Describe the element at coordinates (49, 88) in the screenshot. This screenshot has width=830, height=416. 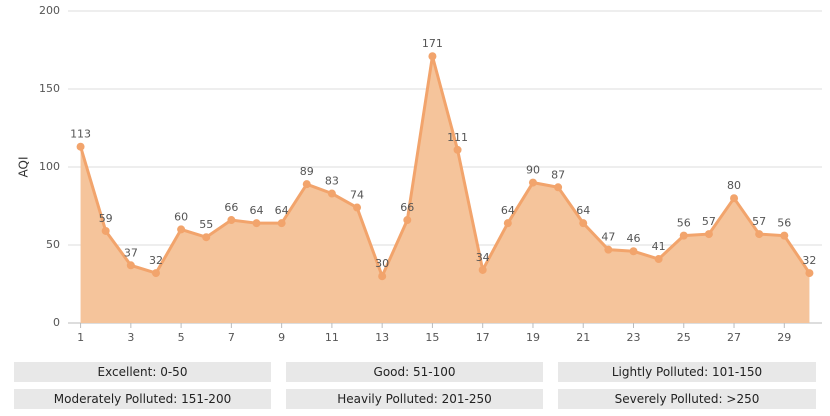
I see `y-tick-label: 150` at that location.